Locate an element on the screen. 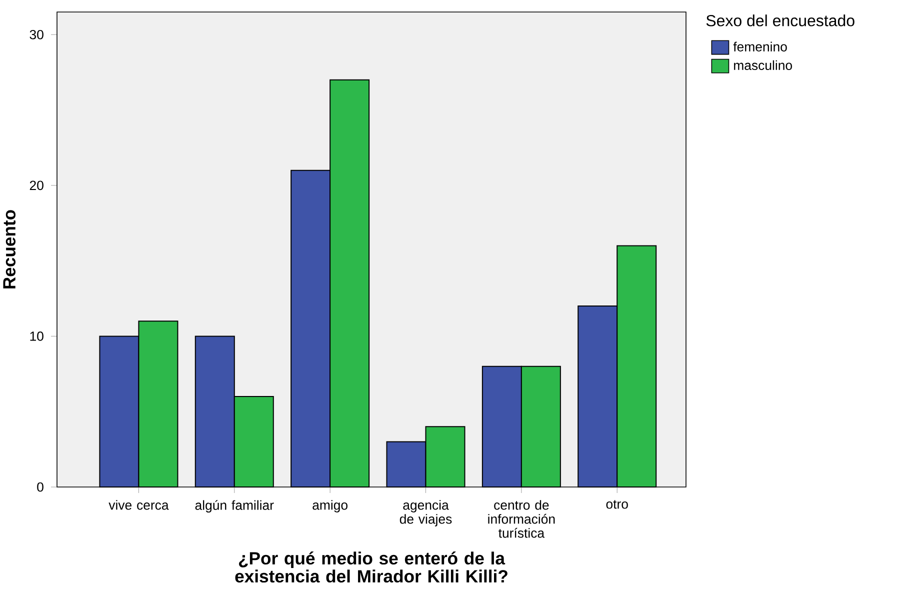  x-tick-label: algún familiar is located at coordinates (234, 506).